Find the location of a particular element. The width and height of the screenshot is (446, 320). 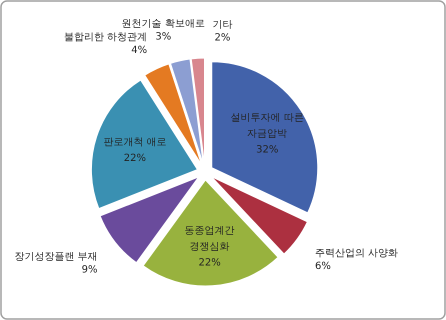

slice-label: 기타 is located at coordinates (222, 24).